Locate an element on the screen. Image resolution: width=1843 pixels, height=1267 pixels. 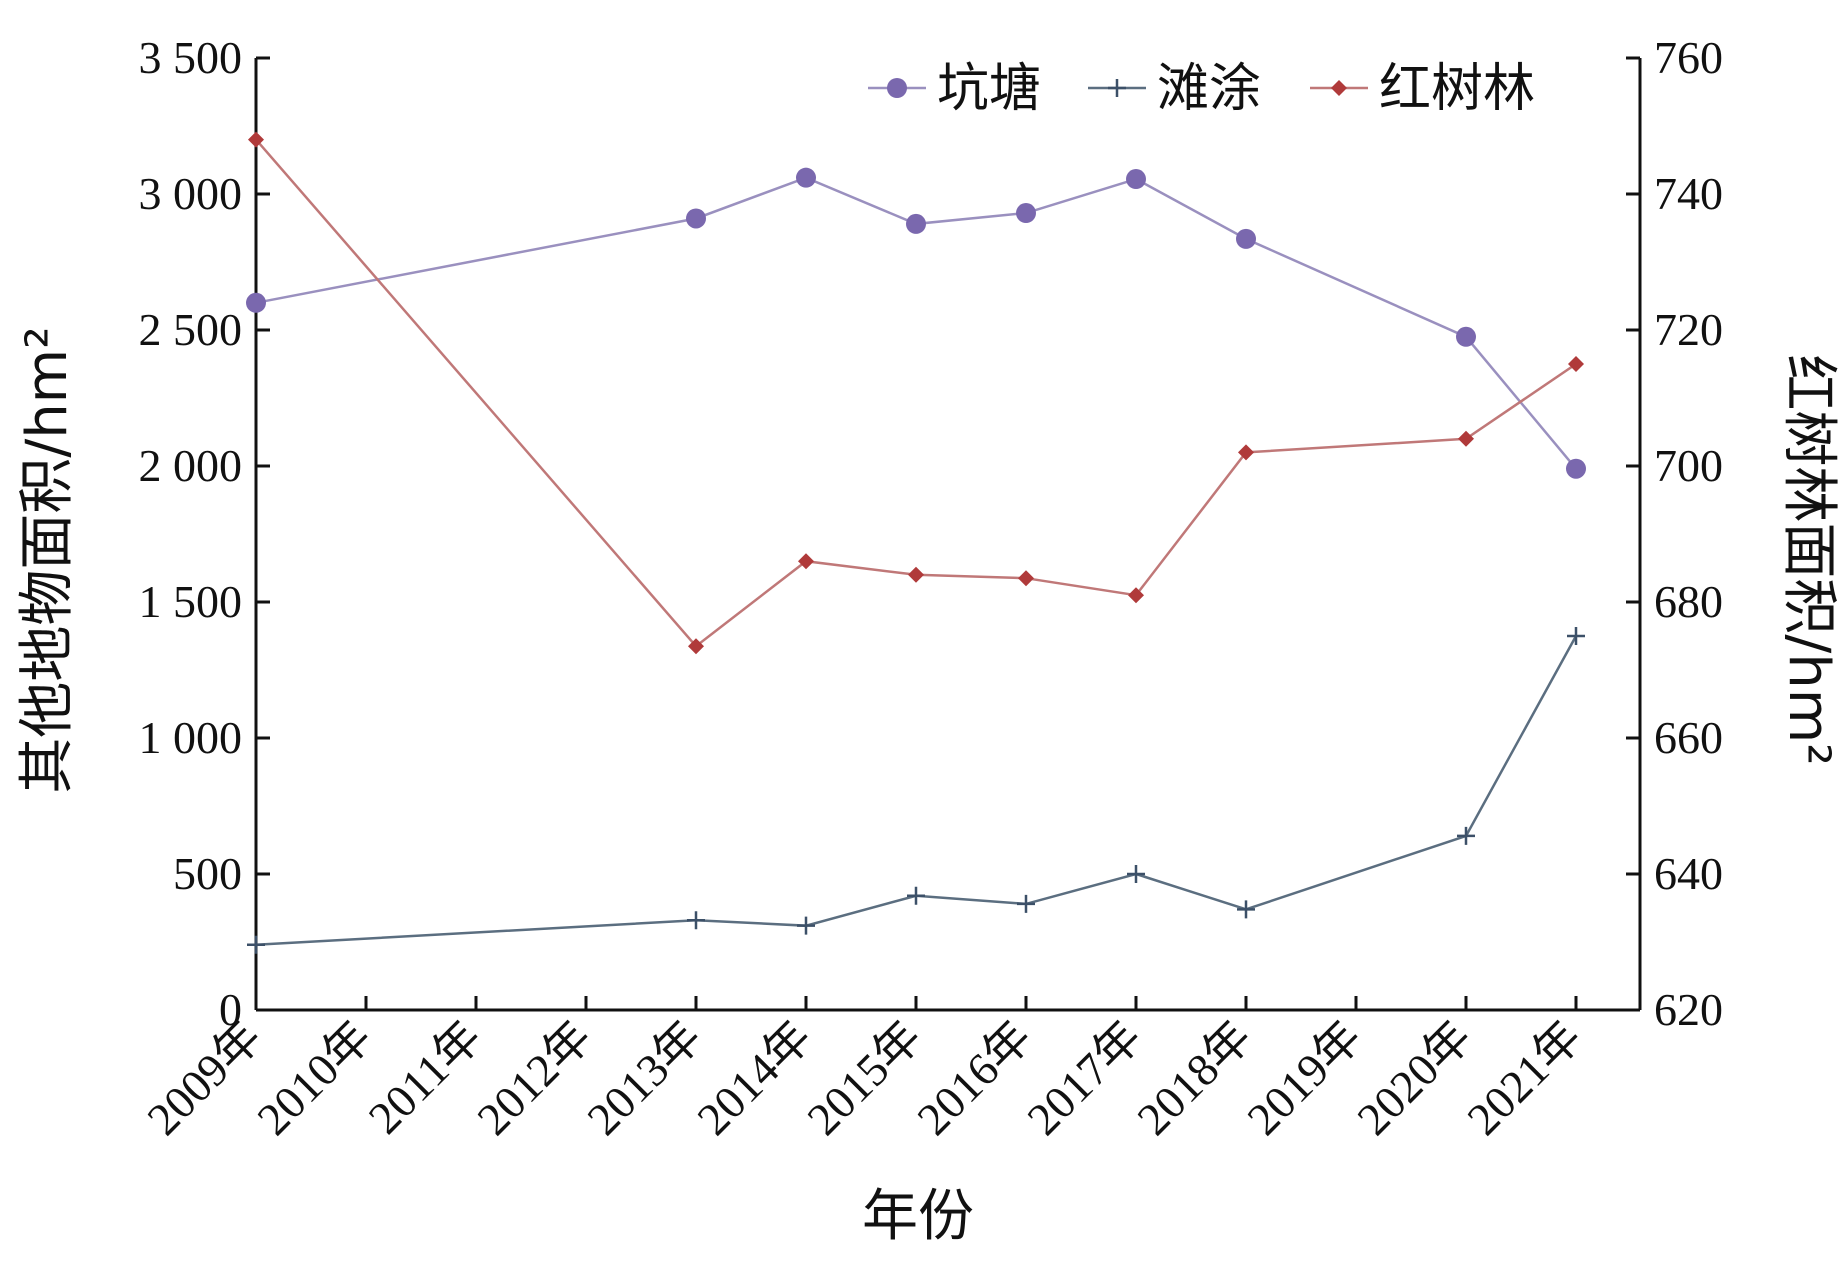
x-tick-label: 2013年 is located at coordinates (644, 1078).